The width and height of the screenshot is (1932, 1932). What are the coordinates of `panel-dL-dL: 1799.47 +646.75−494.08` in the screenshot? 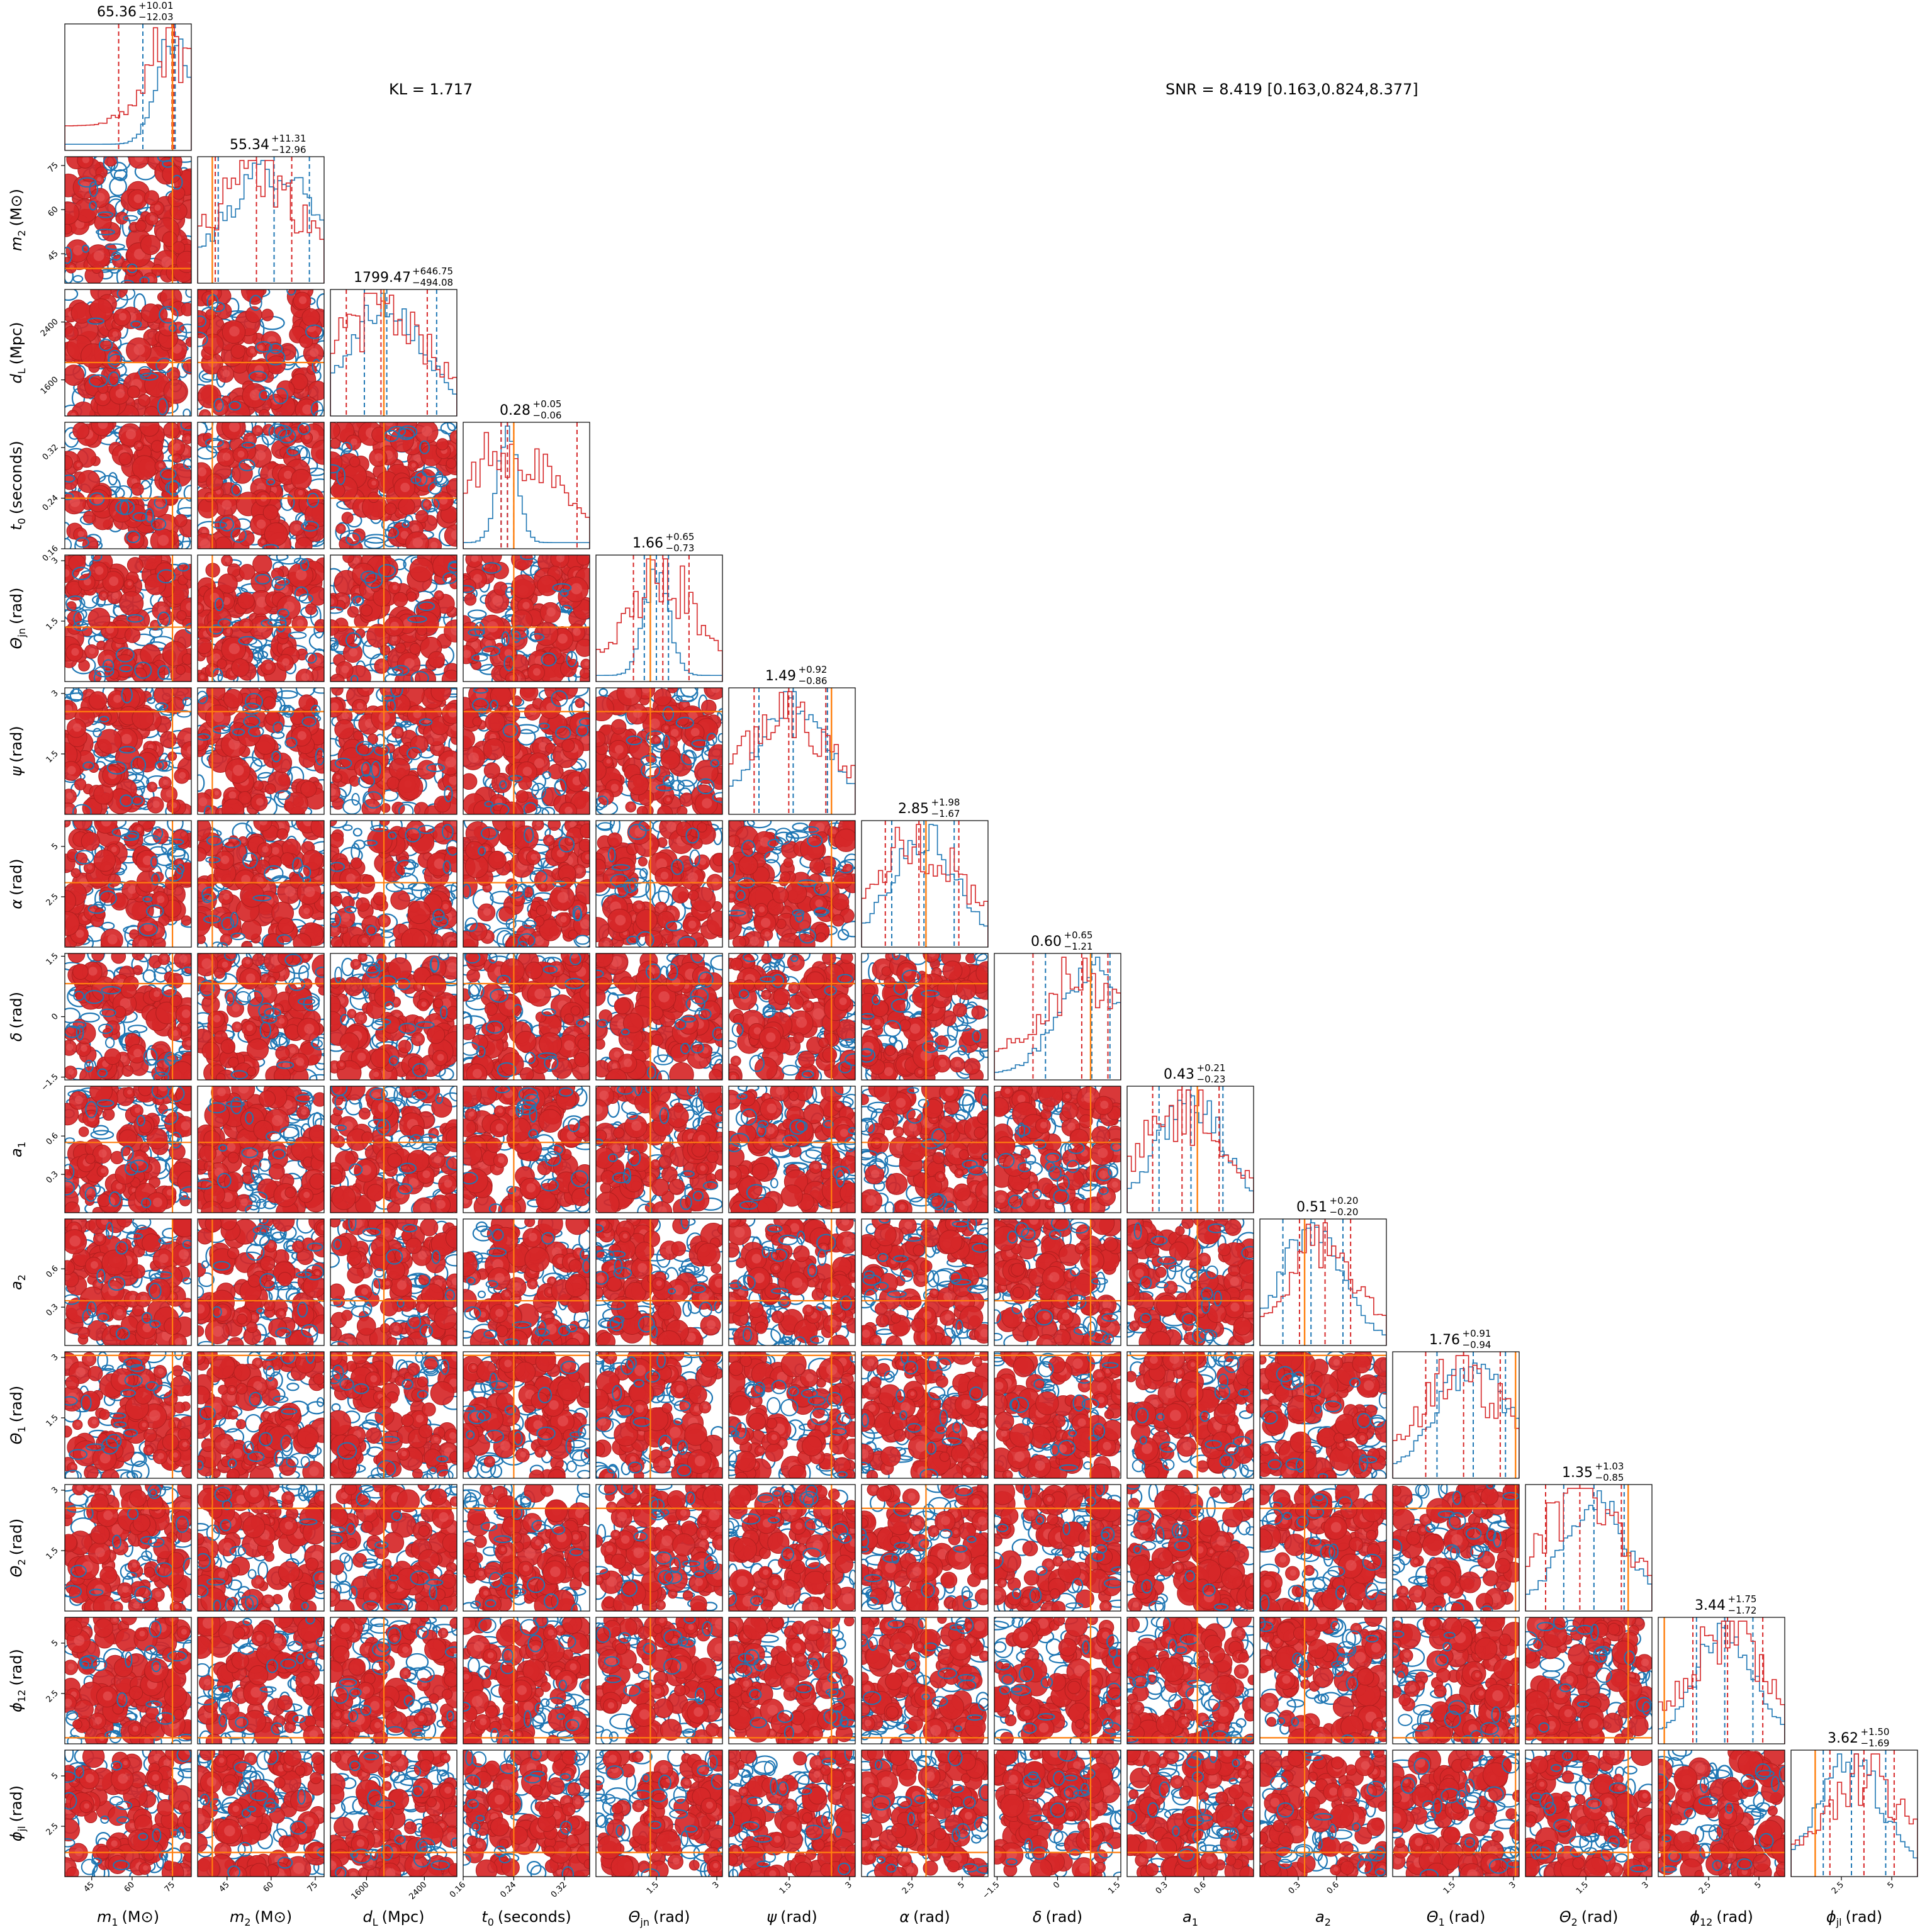 It's located at (393, 341).